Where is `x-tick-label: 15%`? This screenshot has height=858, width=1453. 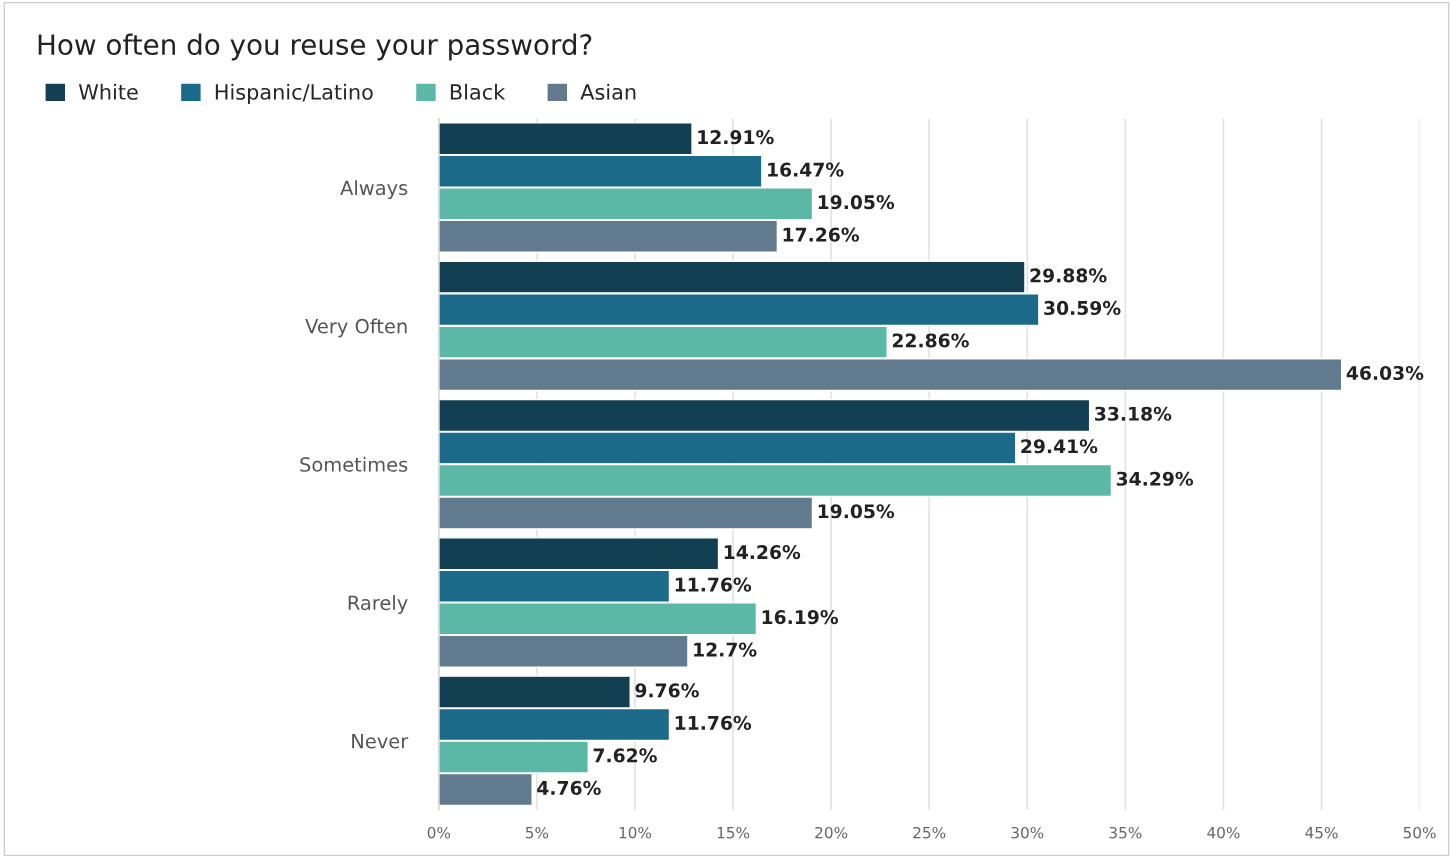
x-tick-label: 15% is located at coordinates (733, 832).